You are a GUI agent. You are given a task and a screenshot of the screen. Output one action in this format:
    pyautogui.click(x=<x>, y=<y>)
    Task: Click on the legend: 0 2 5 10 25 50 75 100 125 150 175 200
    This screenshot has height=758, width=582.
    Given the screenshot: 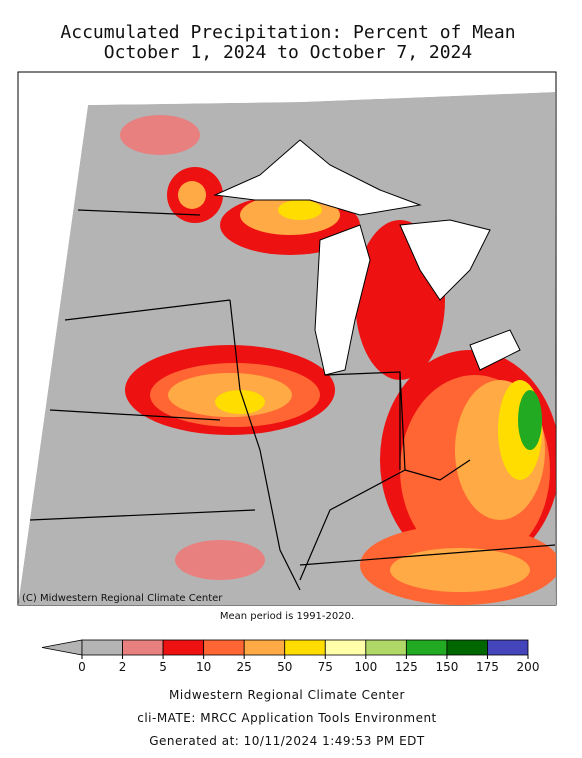 What is the action you would take?
    pyautogui.click(x=290, y=656)
    